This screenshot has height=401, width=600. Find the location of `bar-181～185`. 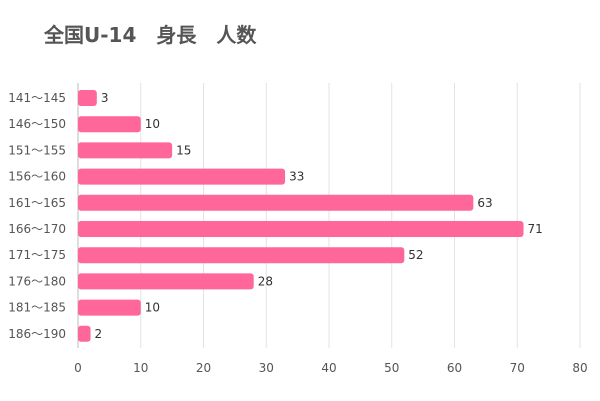

bar-181～185 is located at coordinates (109, 307).